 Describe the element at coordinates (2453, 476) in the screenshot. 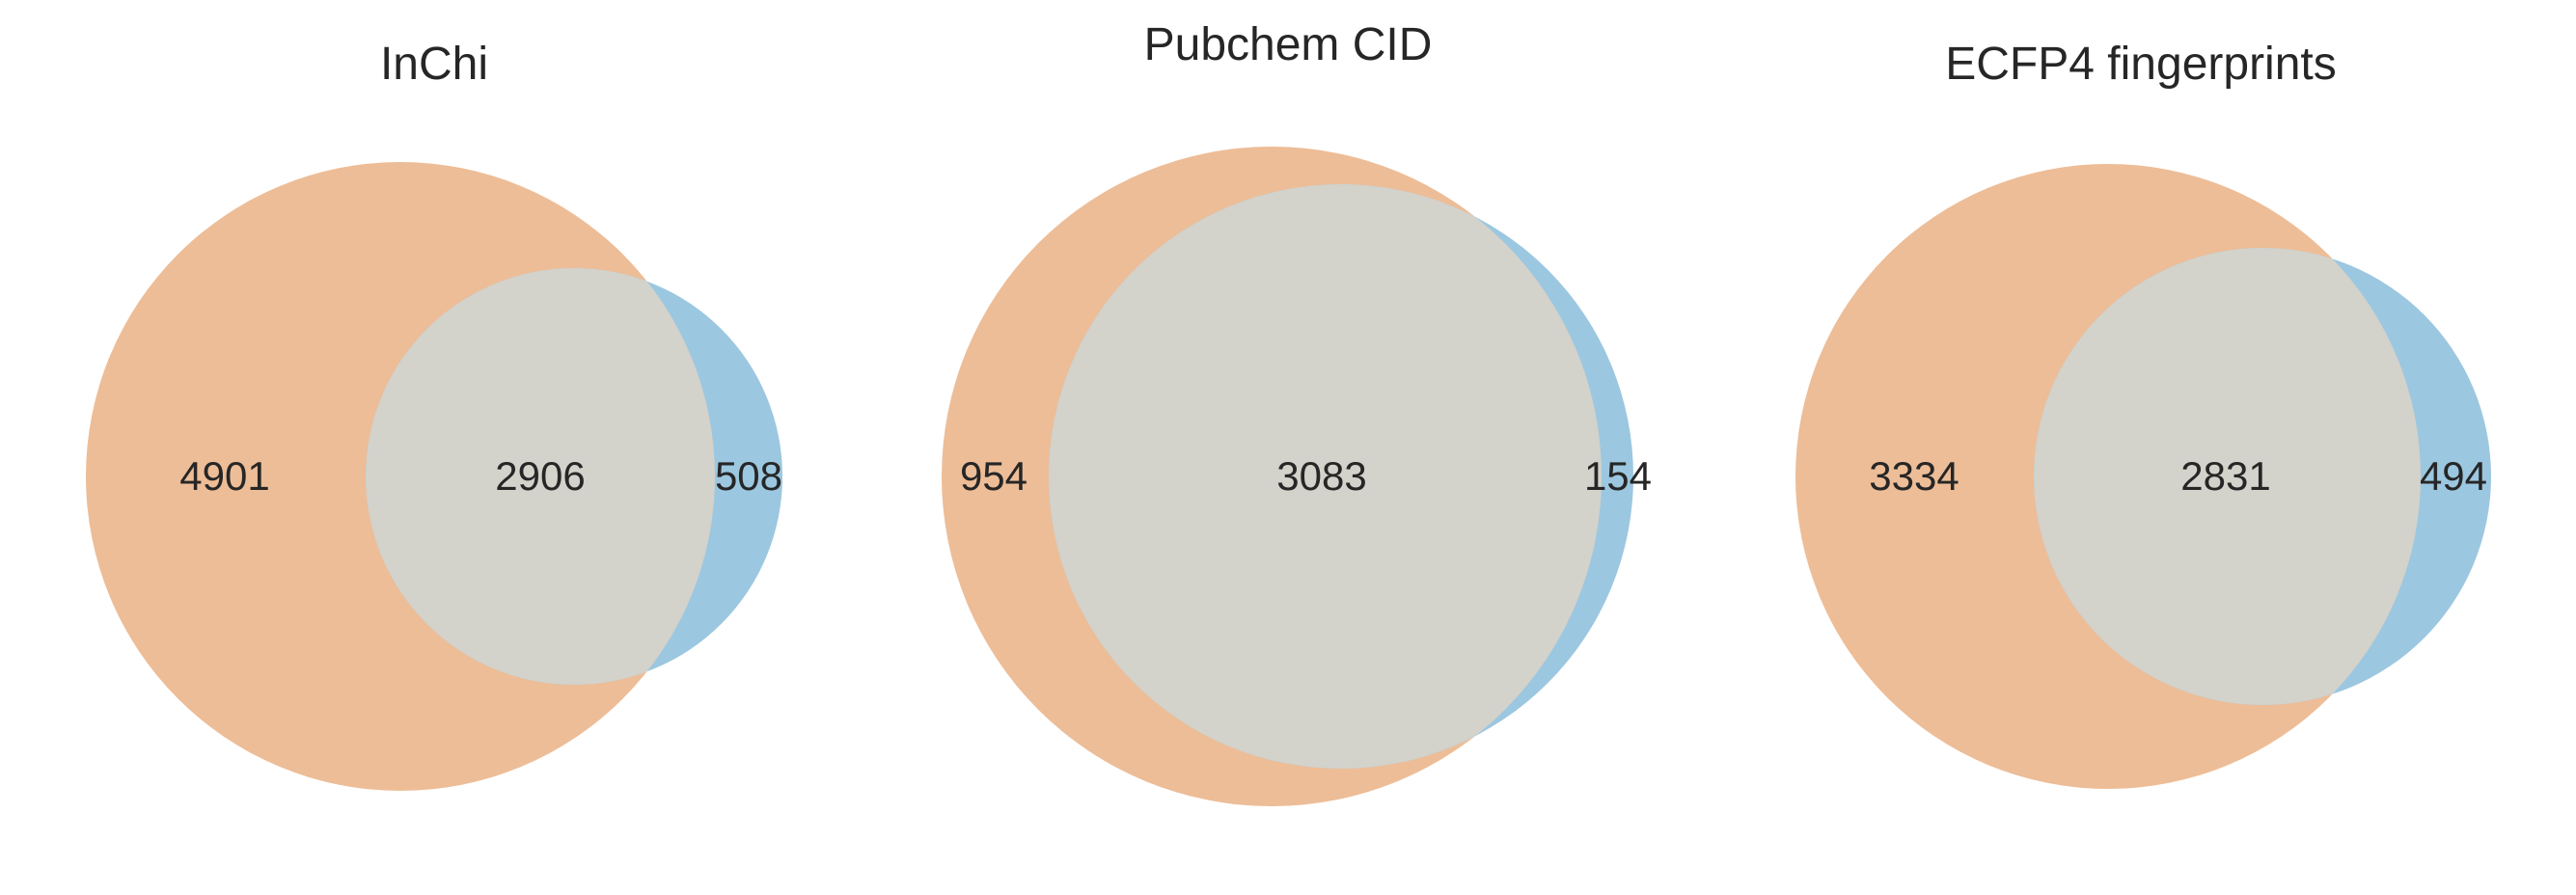

I see `only-b-count: 494` at that location.